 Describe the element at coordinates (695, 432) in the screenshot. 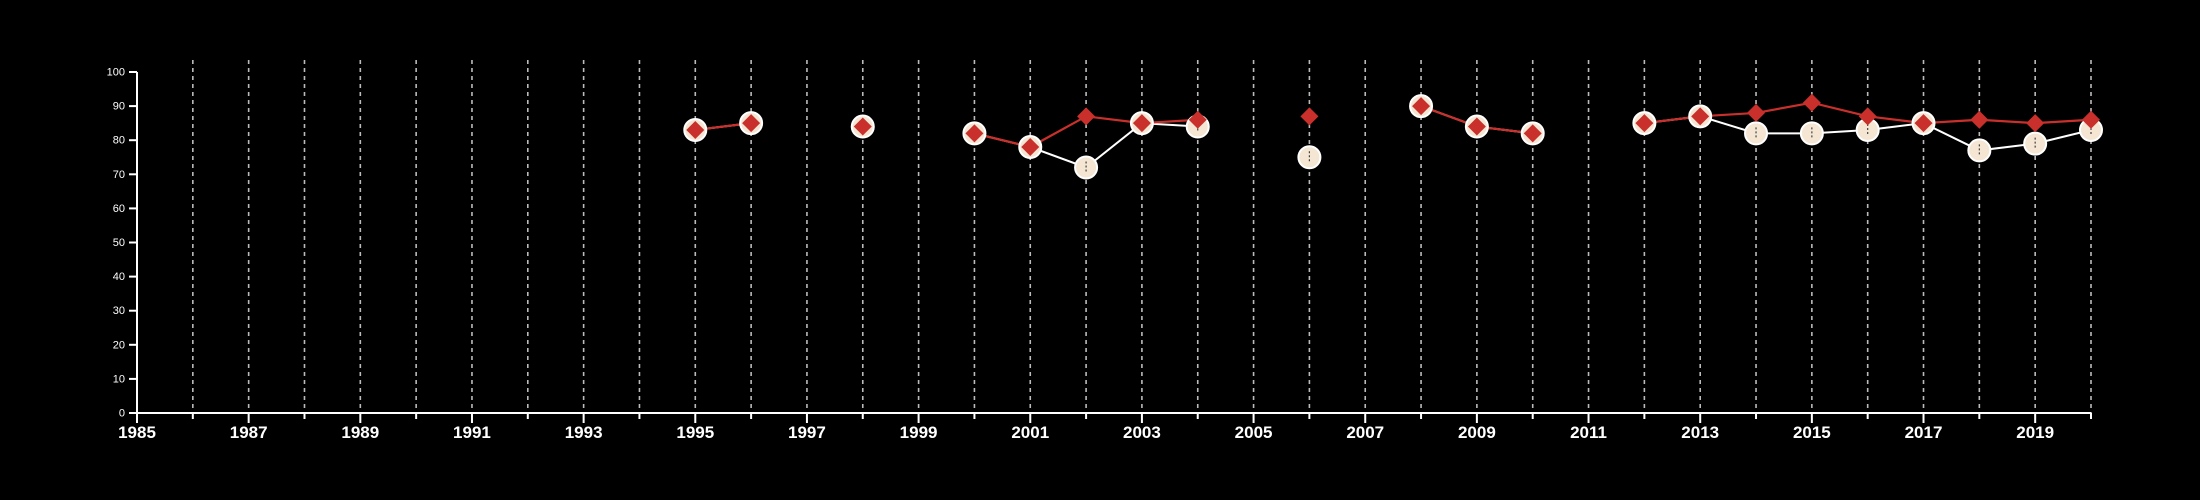

I see `x-tick-label-1995: 1995` at that location.